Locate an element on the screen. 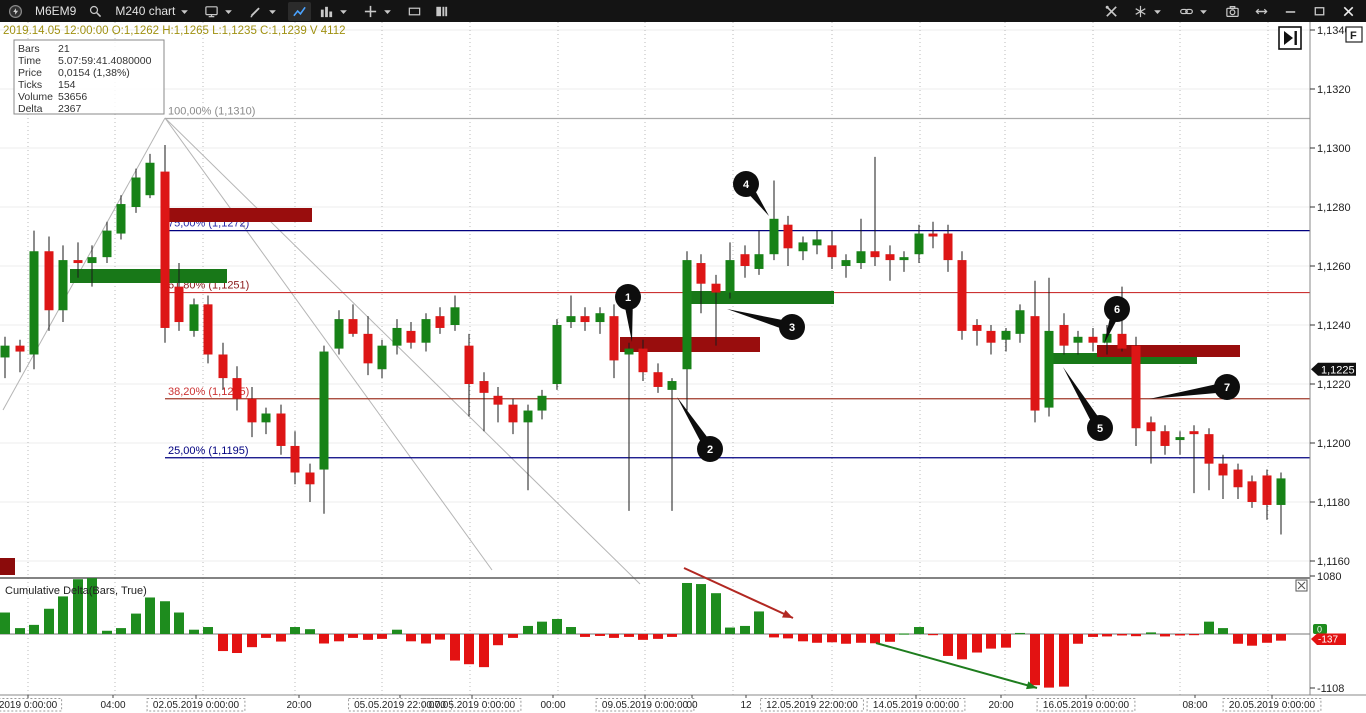 This screenshot has width=1366, height=713. add-indicator-button is located at coordinates (379, 11).